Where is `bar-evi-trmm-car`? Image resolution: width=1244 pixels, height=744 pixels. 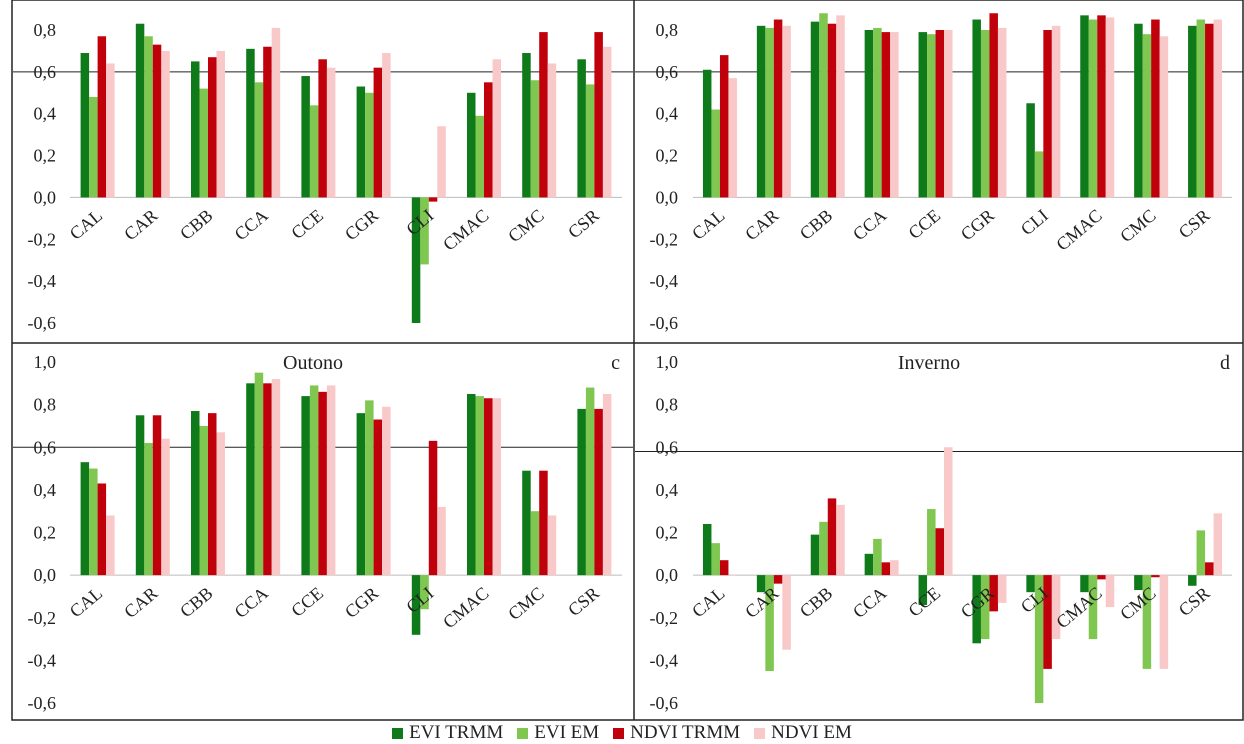 bar-evi-trmm-car is located at coordinates (140, 495).